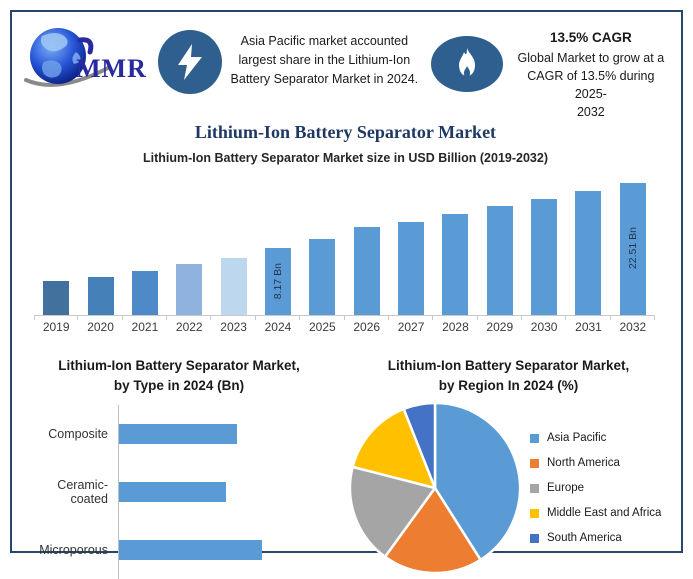 Image resolution: width=693 pixels, height=579 pixels. What do you see at coordinates (544, 327) in the screenshot?
I see `x-tick-2030: 2030` at bounding box center [544, 327].